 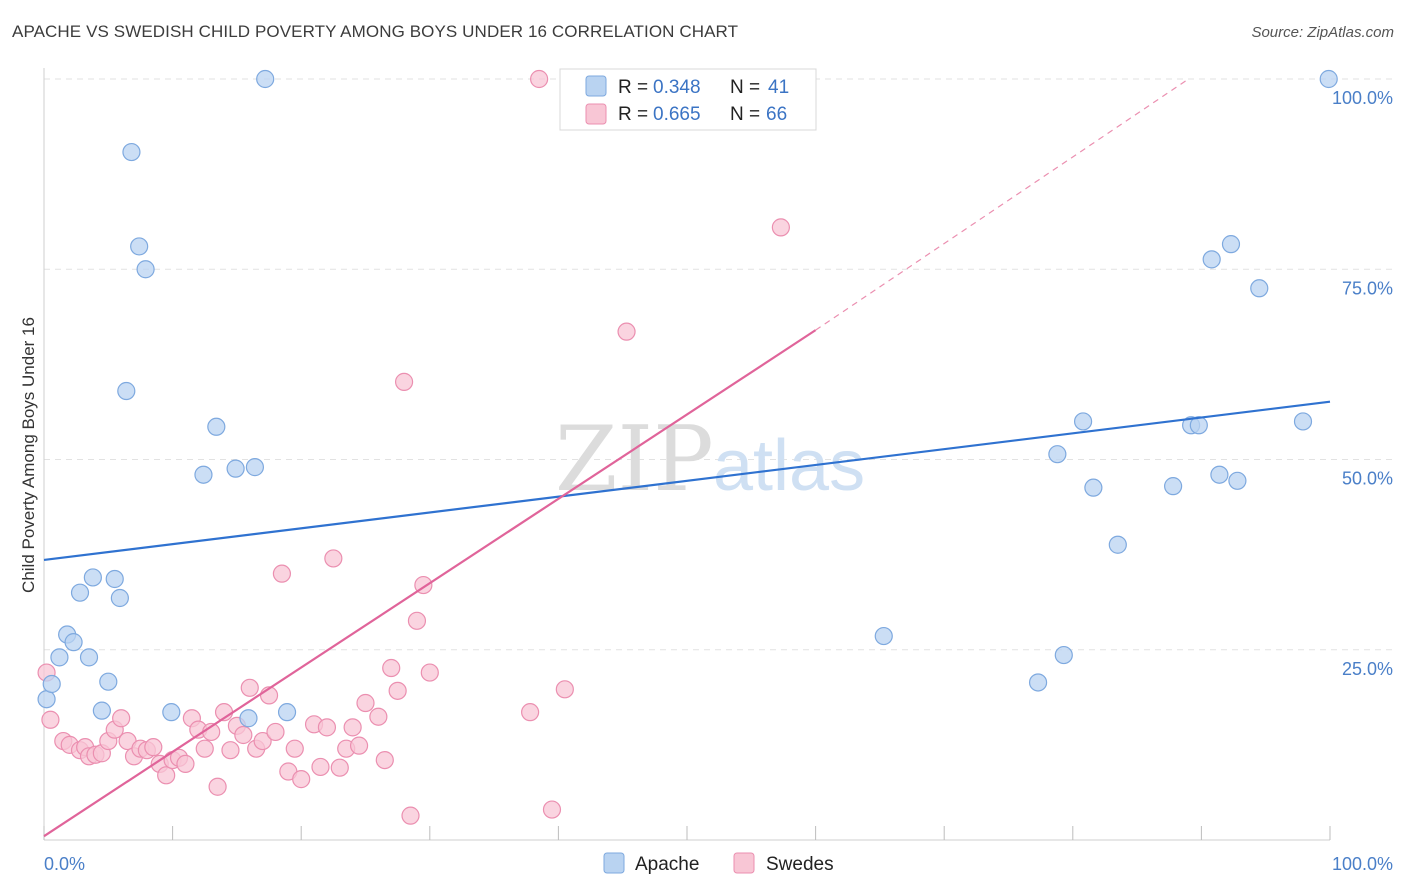 I want to click on bottom-legend-swatch-apache, so click(x=614, y=863).